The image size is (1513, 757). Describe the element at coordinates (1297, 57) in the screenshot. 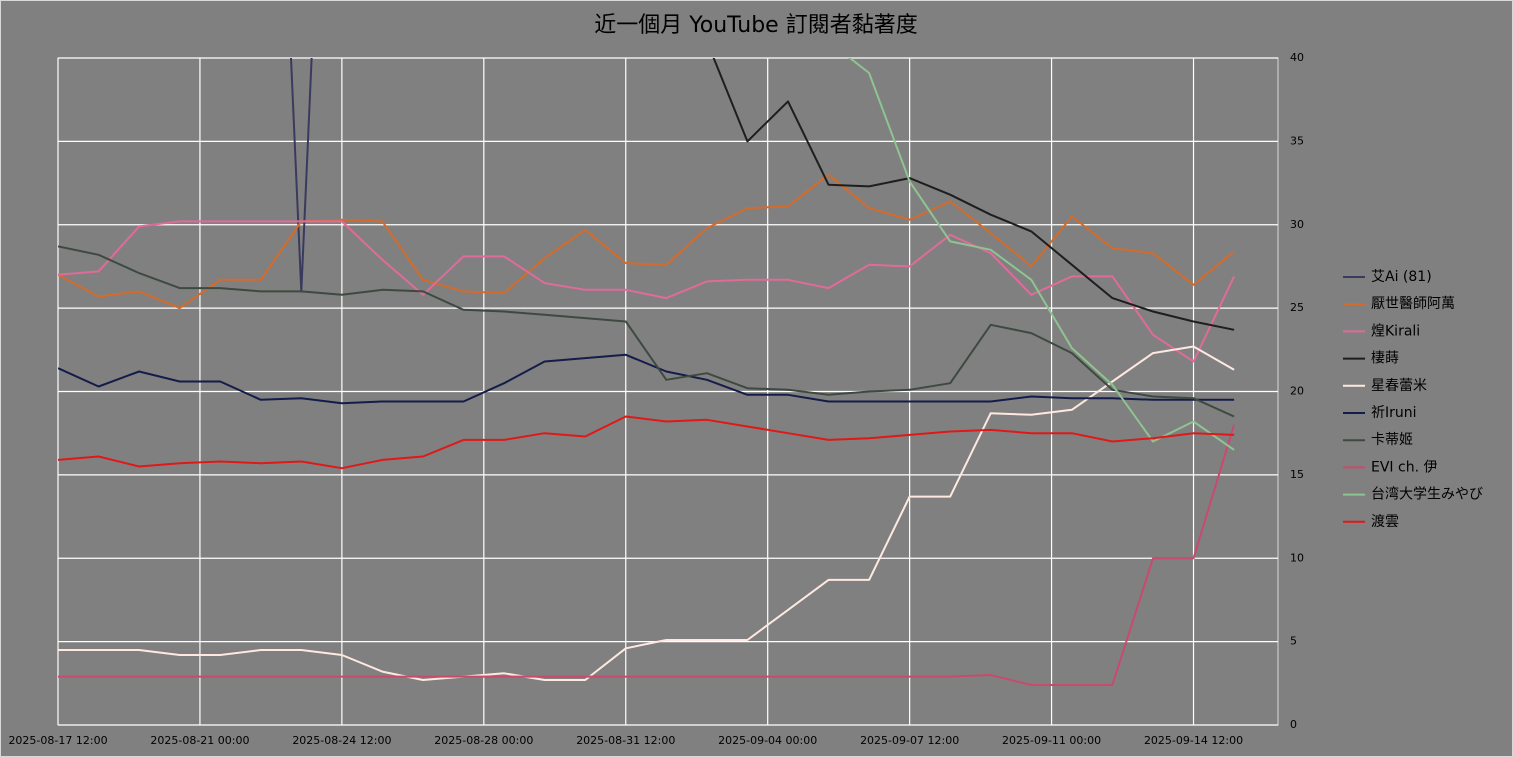

I see `y-tick-label: 40` at that location.